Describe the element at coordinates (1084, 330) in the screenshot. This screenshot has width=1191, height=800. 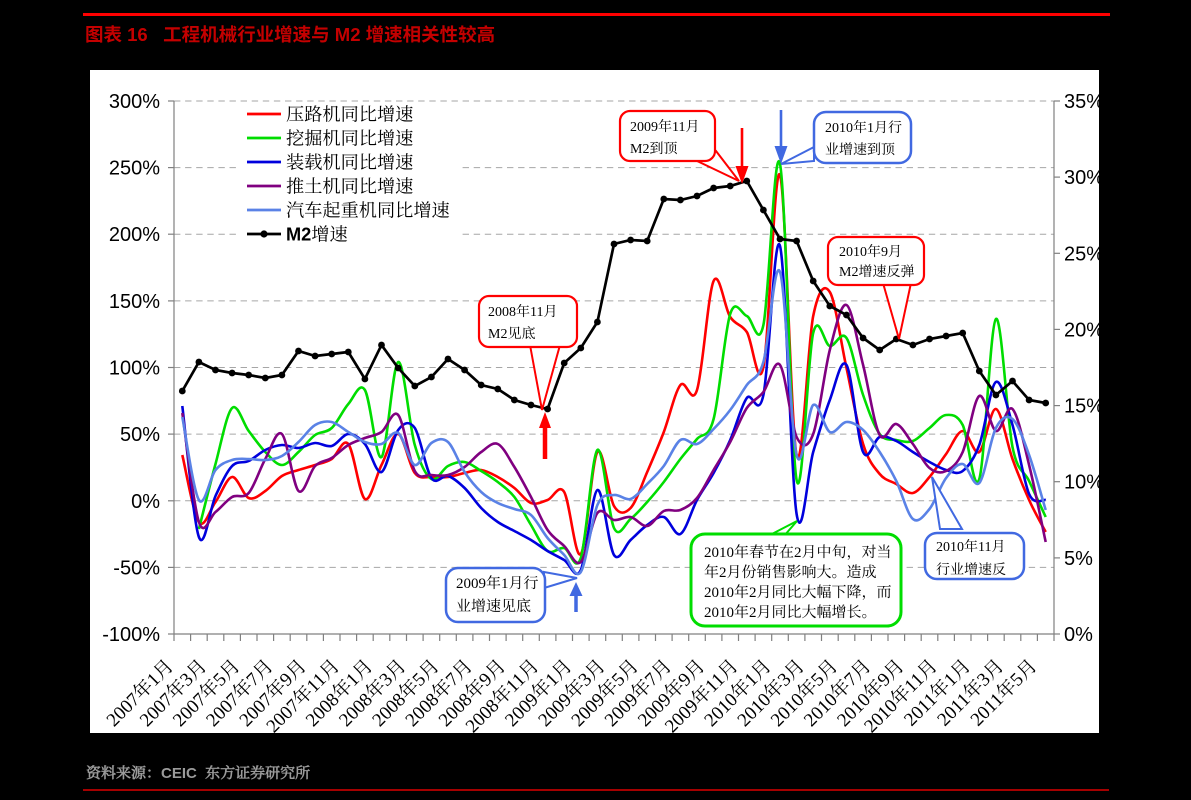
I see `svg-text: 20%` at that location.